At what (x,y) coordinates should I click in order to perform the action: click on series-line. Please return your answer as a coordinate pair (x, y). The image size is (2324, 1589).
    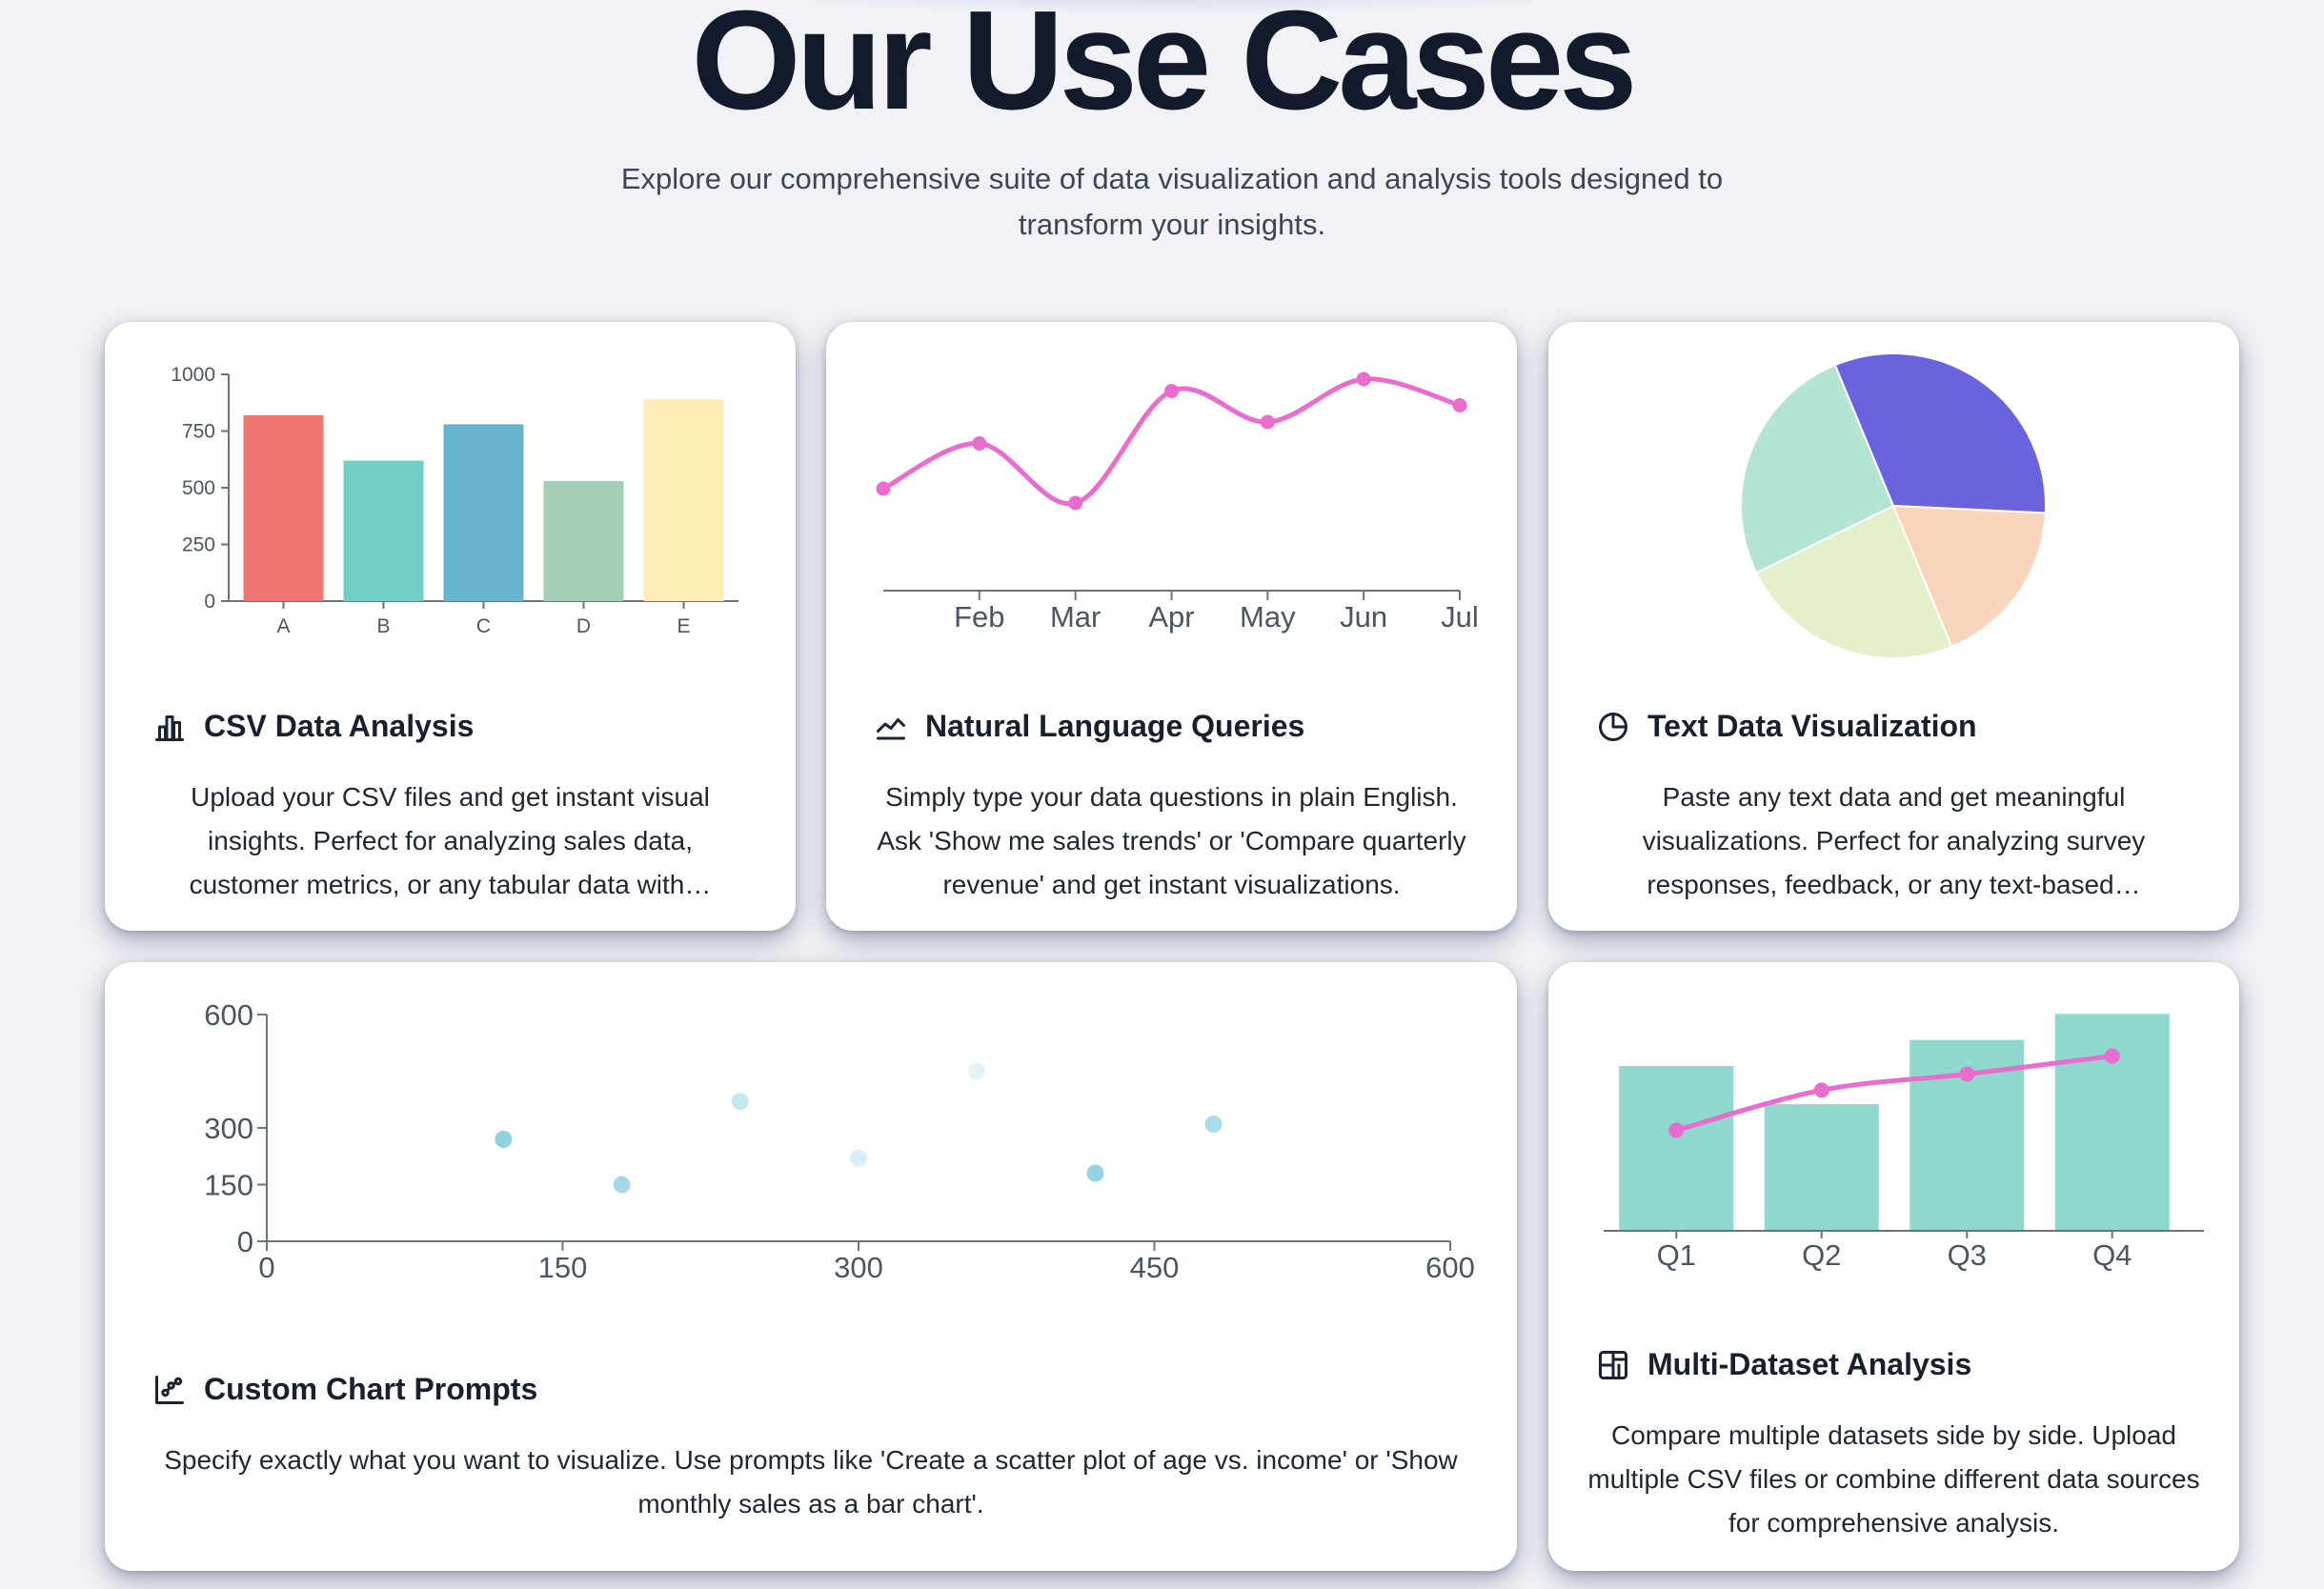
    Looking at the image, I should click on (1894, 1093).